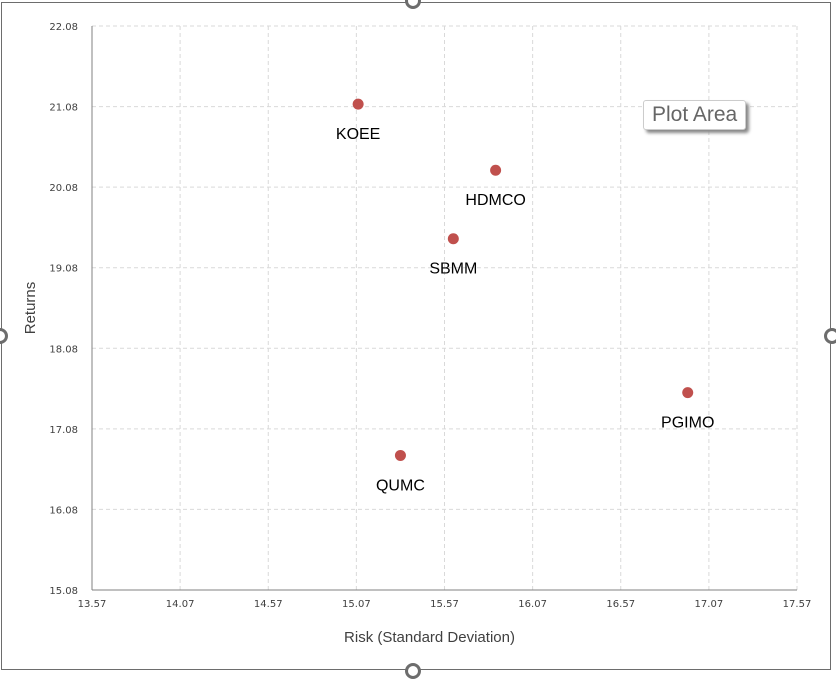 This screenshot has width=836, height=679. I want to click on x-tick-label: 14.07, so click(180, 604).